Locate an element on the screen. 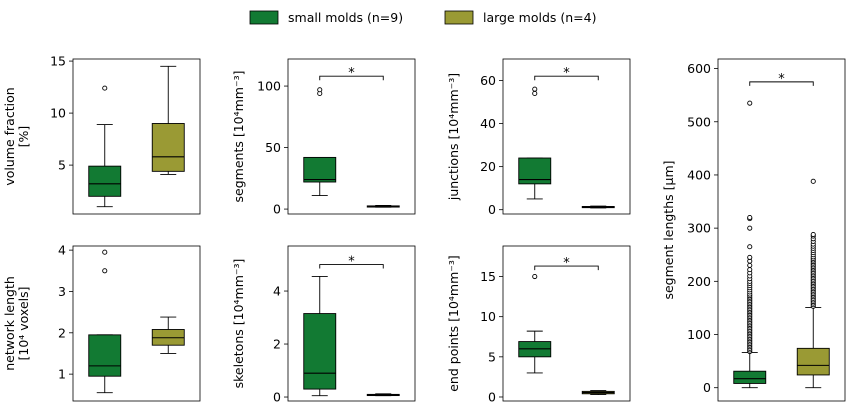 The width and height of the screenshot is (858, 418). y-tick-label: 4 is located at coordinates (277, 291).